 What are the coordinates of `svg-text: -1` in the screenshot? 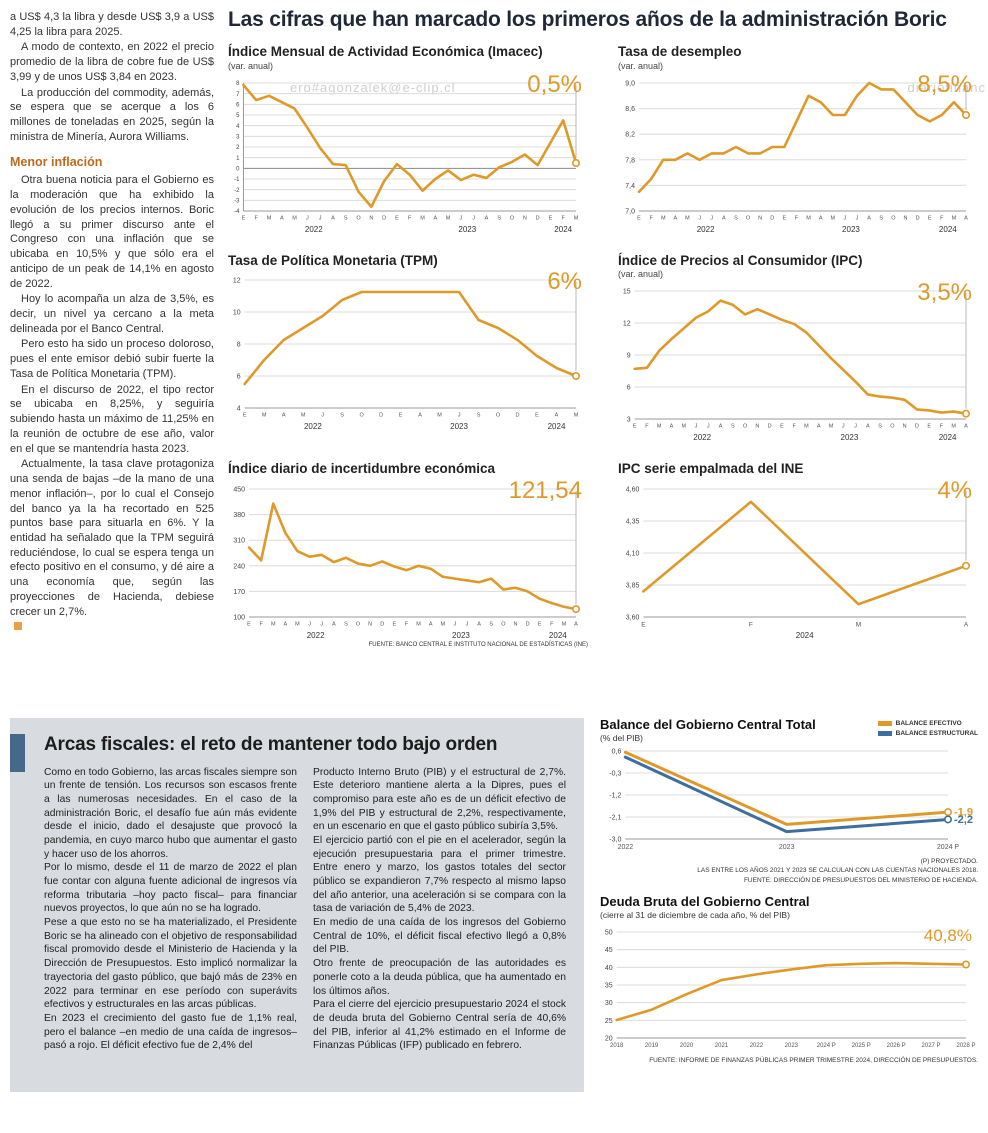 It's located at (237, 180).